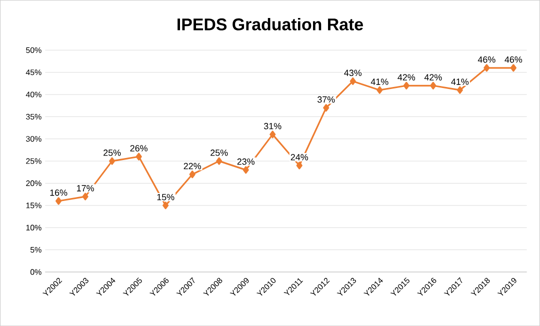  Describe the element at coordinates (246, 161) in the screenshot. I see `data-label: 23%` at that location.